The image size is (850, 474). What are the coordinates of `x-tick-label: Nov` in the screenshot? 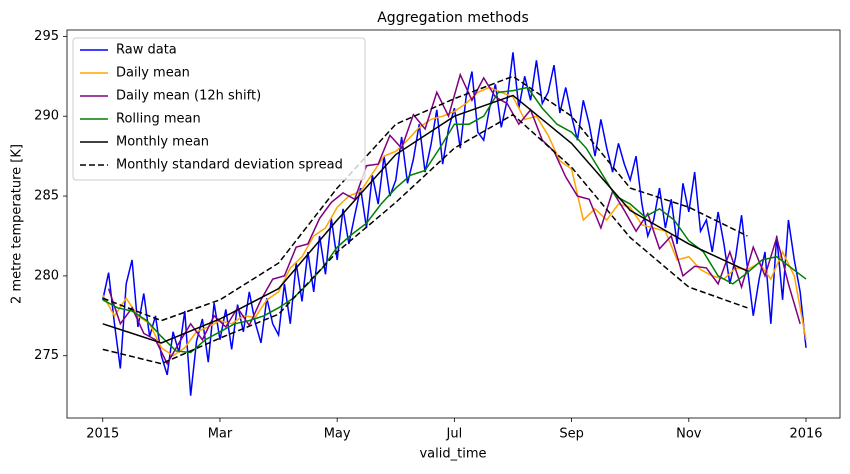 It's located at (689, 434).